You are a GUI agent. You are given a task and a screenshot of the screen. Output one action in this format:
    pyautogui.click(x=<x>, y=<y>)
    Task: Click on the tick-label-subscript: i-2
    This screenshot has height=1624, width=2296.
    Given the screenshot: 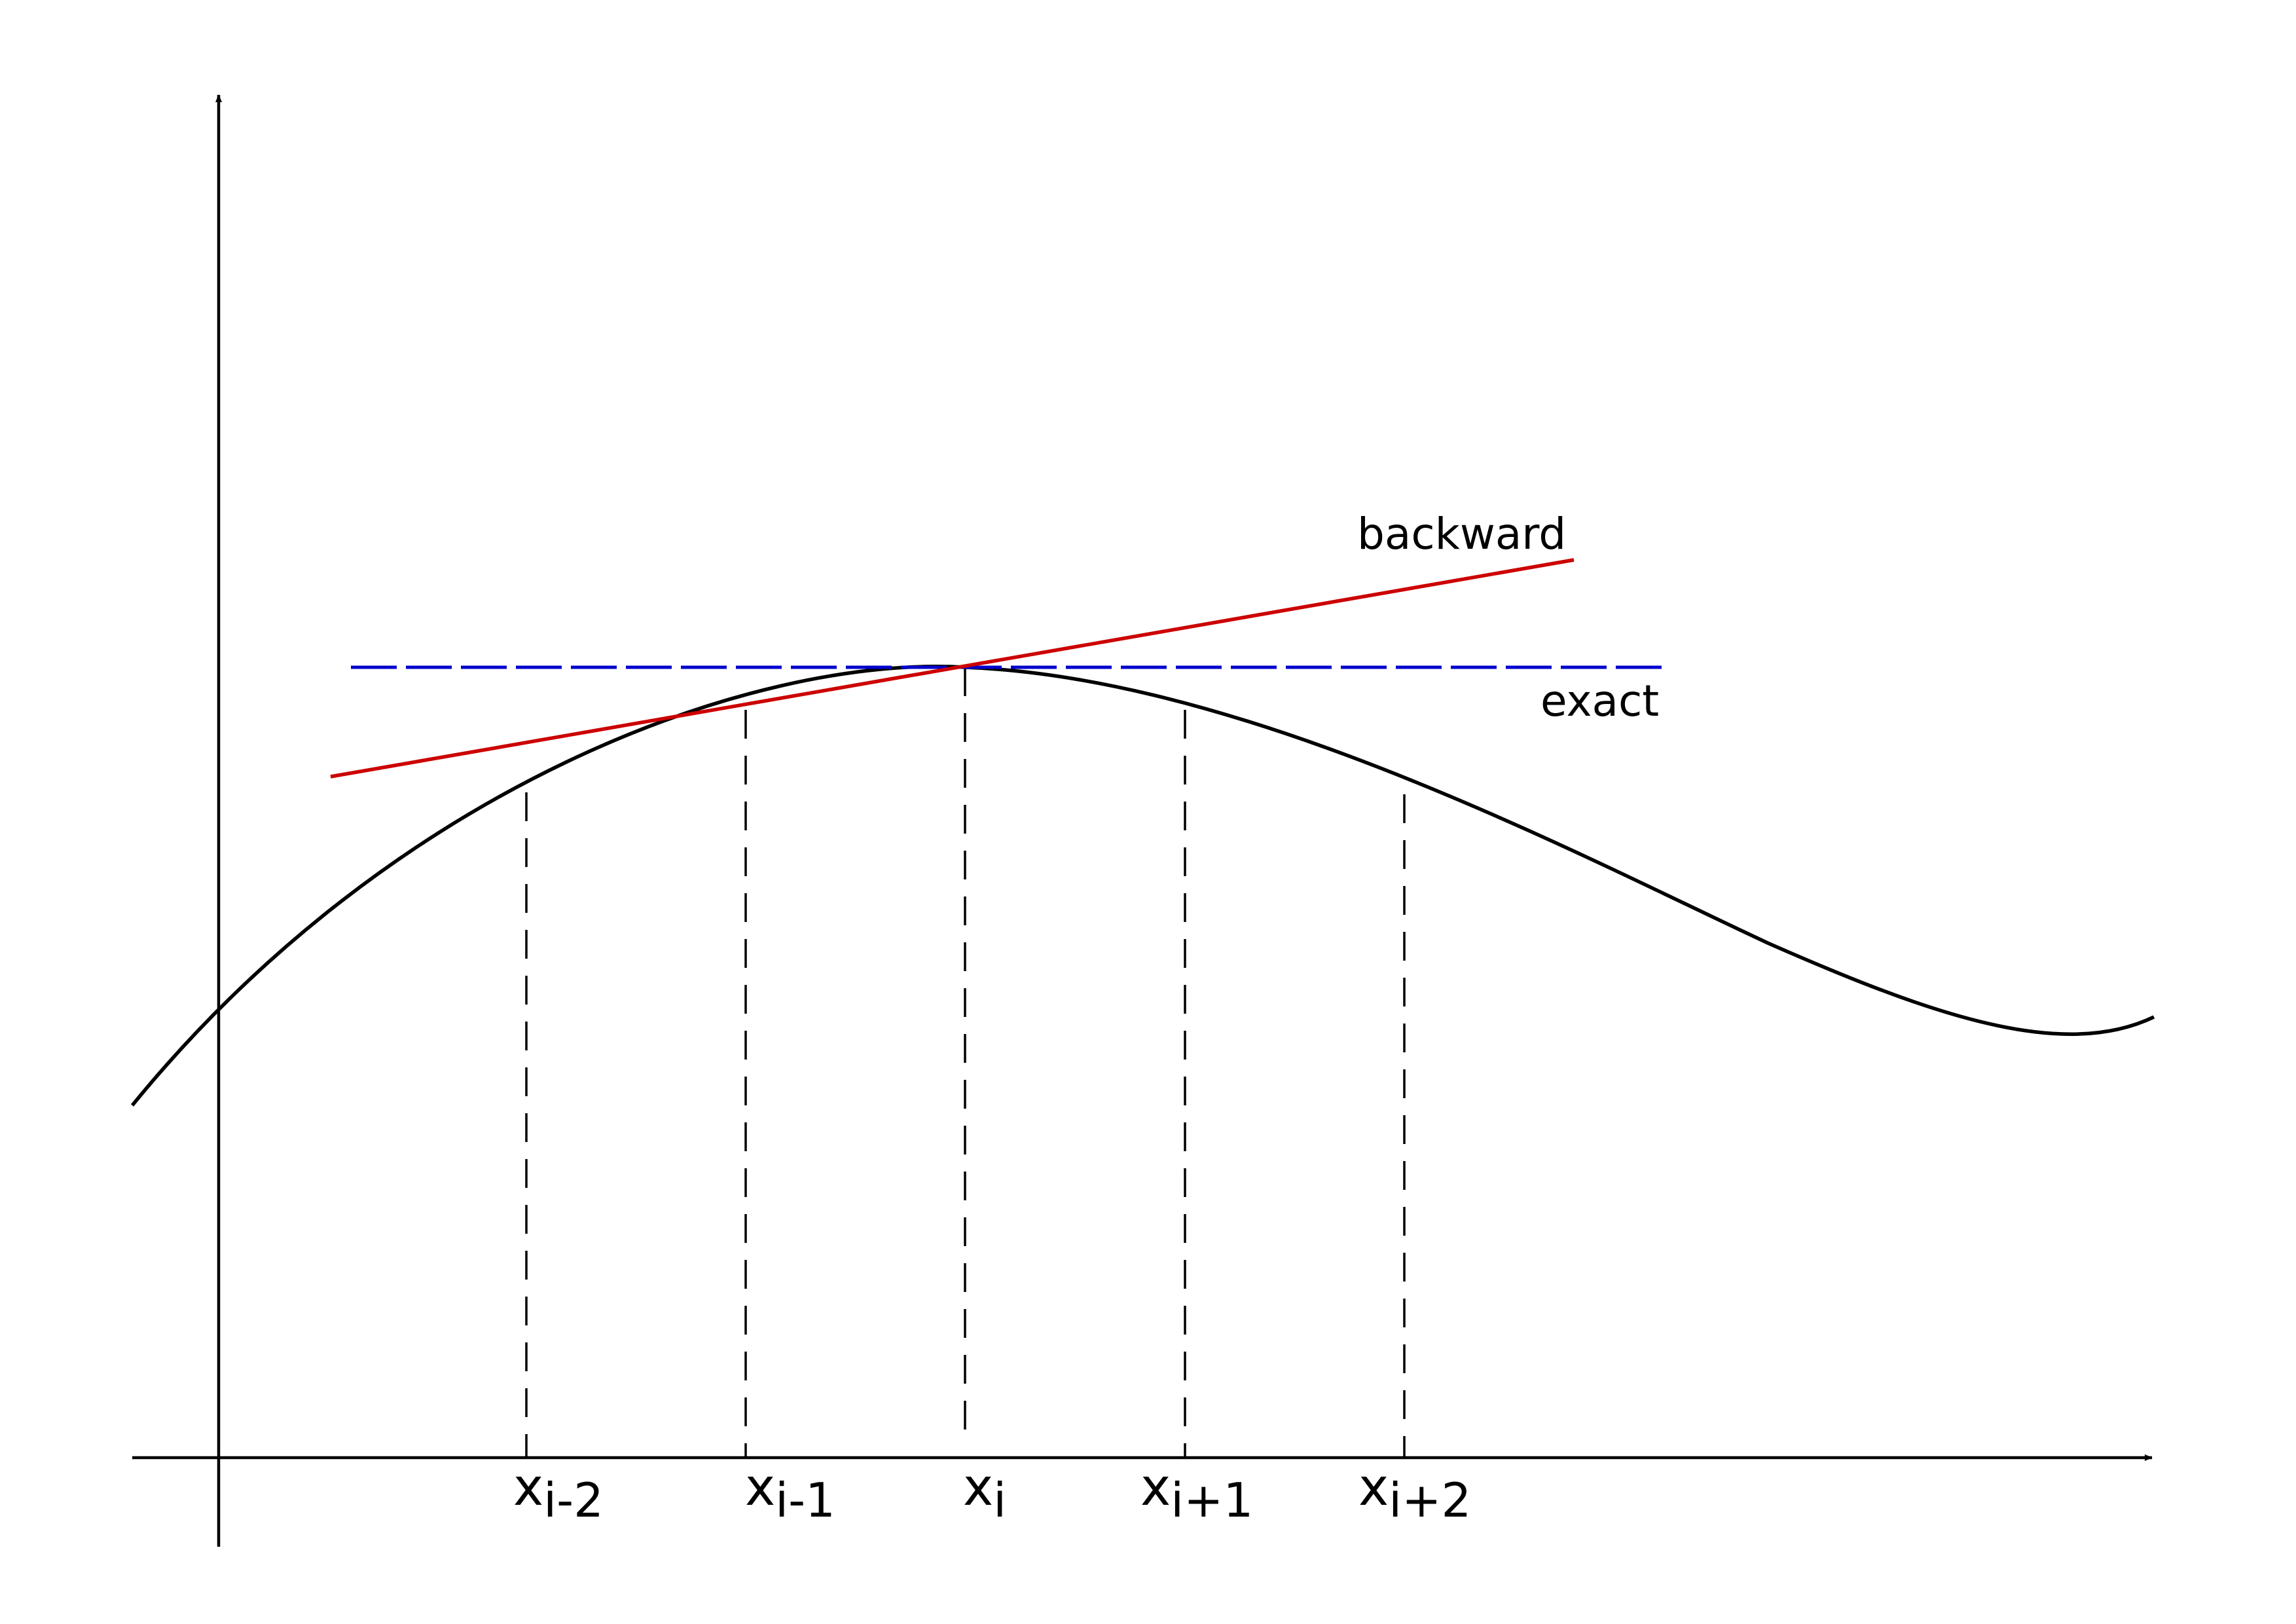 What is the action you would take?
    pyautogui.click(x=573, y=1500)
    